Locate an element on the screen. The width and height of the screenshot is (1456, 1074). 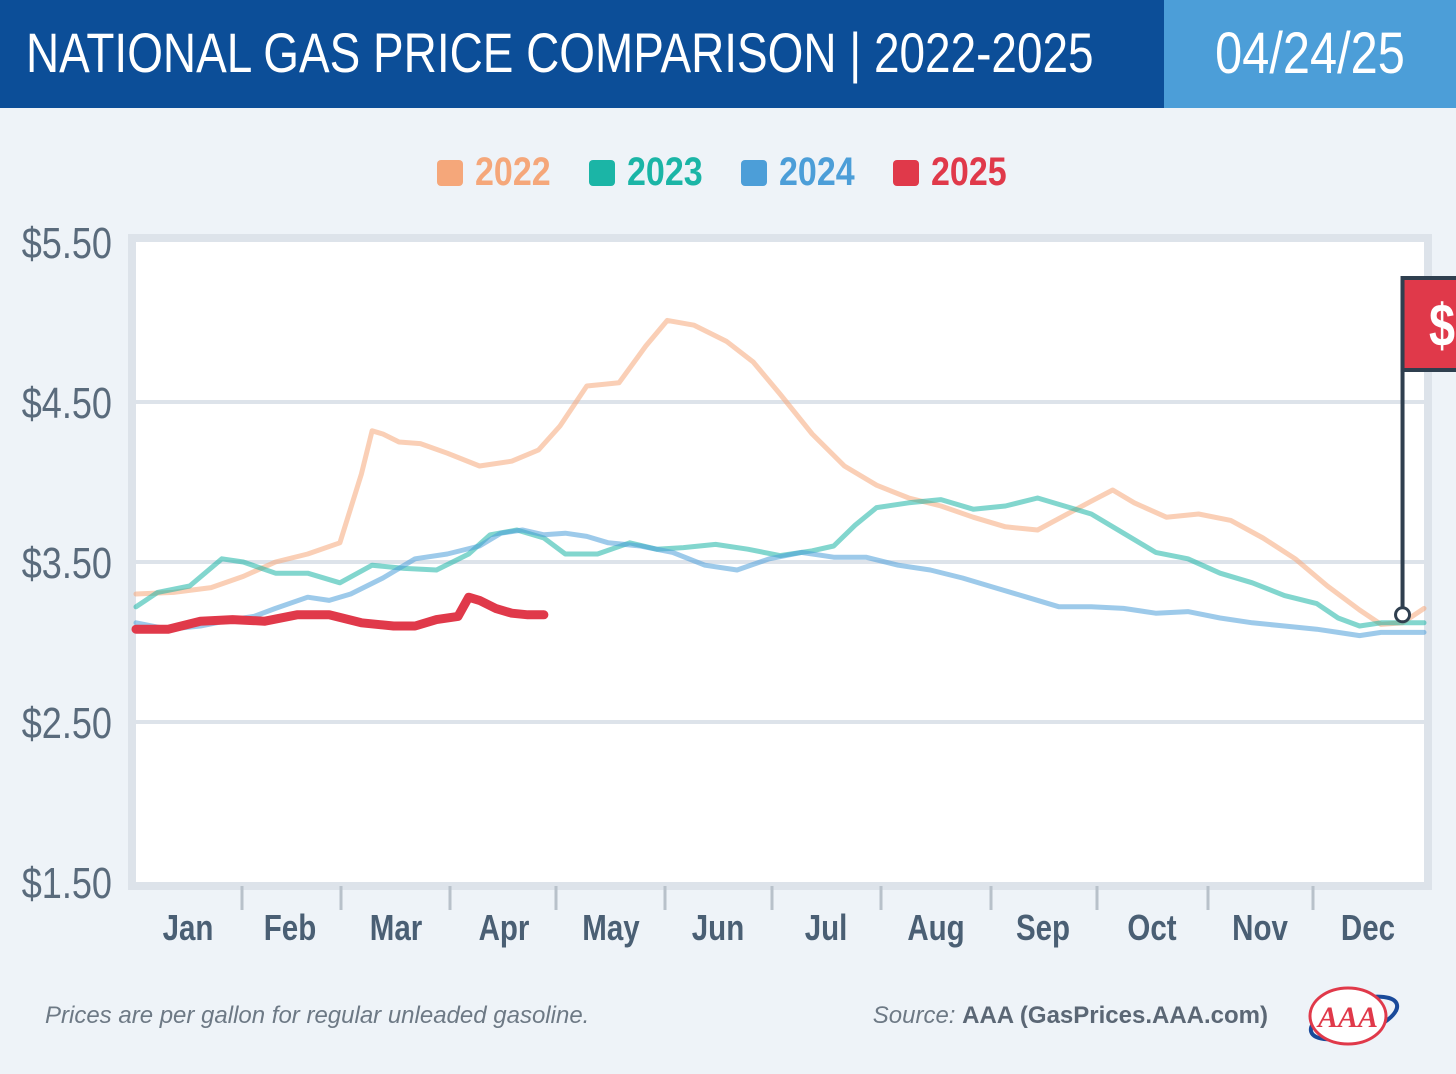
x-tick-label: Jan is located at coordinates (188, 927).